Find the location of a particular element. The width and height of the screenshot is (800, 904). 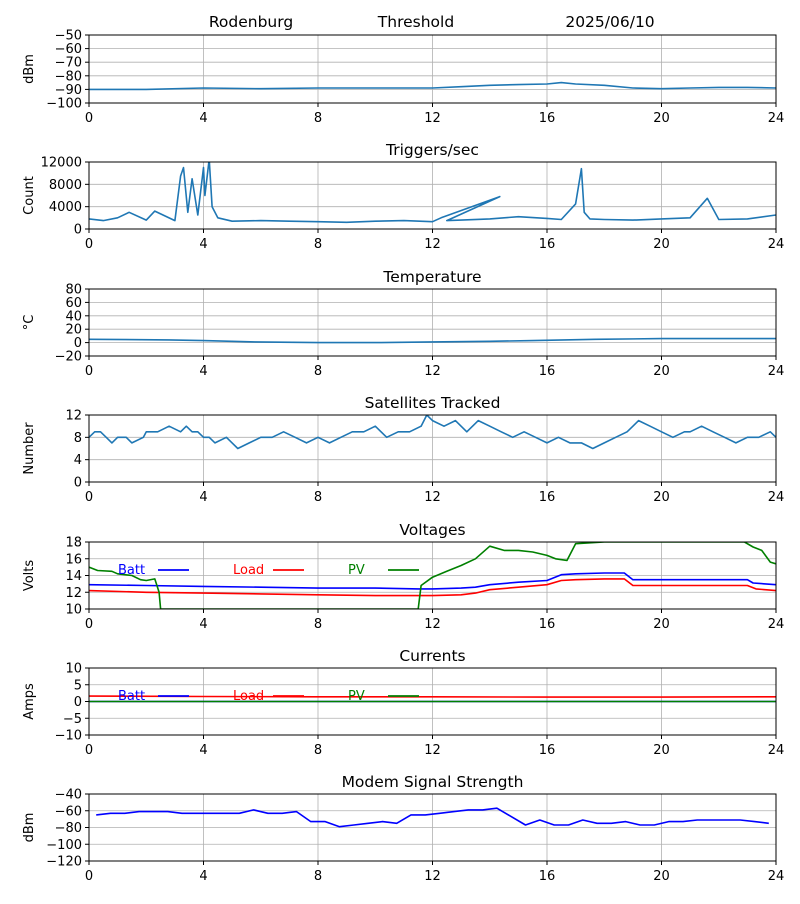

y-tick-label: −5 is located at coordinates (72, 719).